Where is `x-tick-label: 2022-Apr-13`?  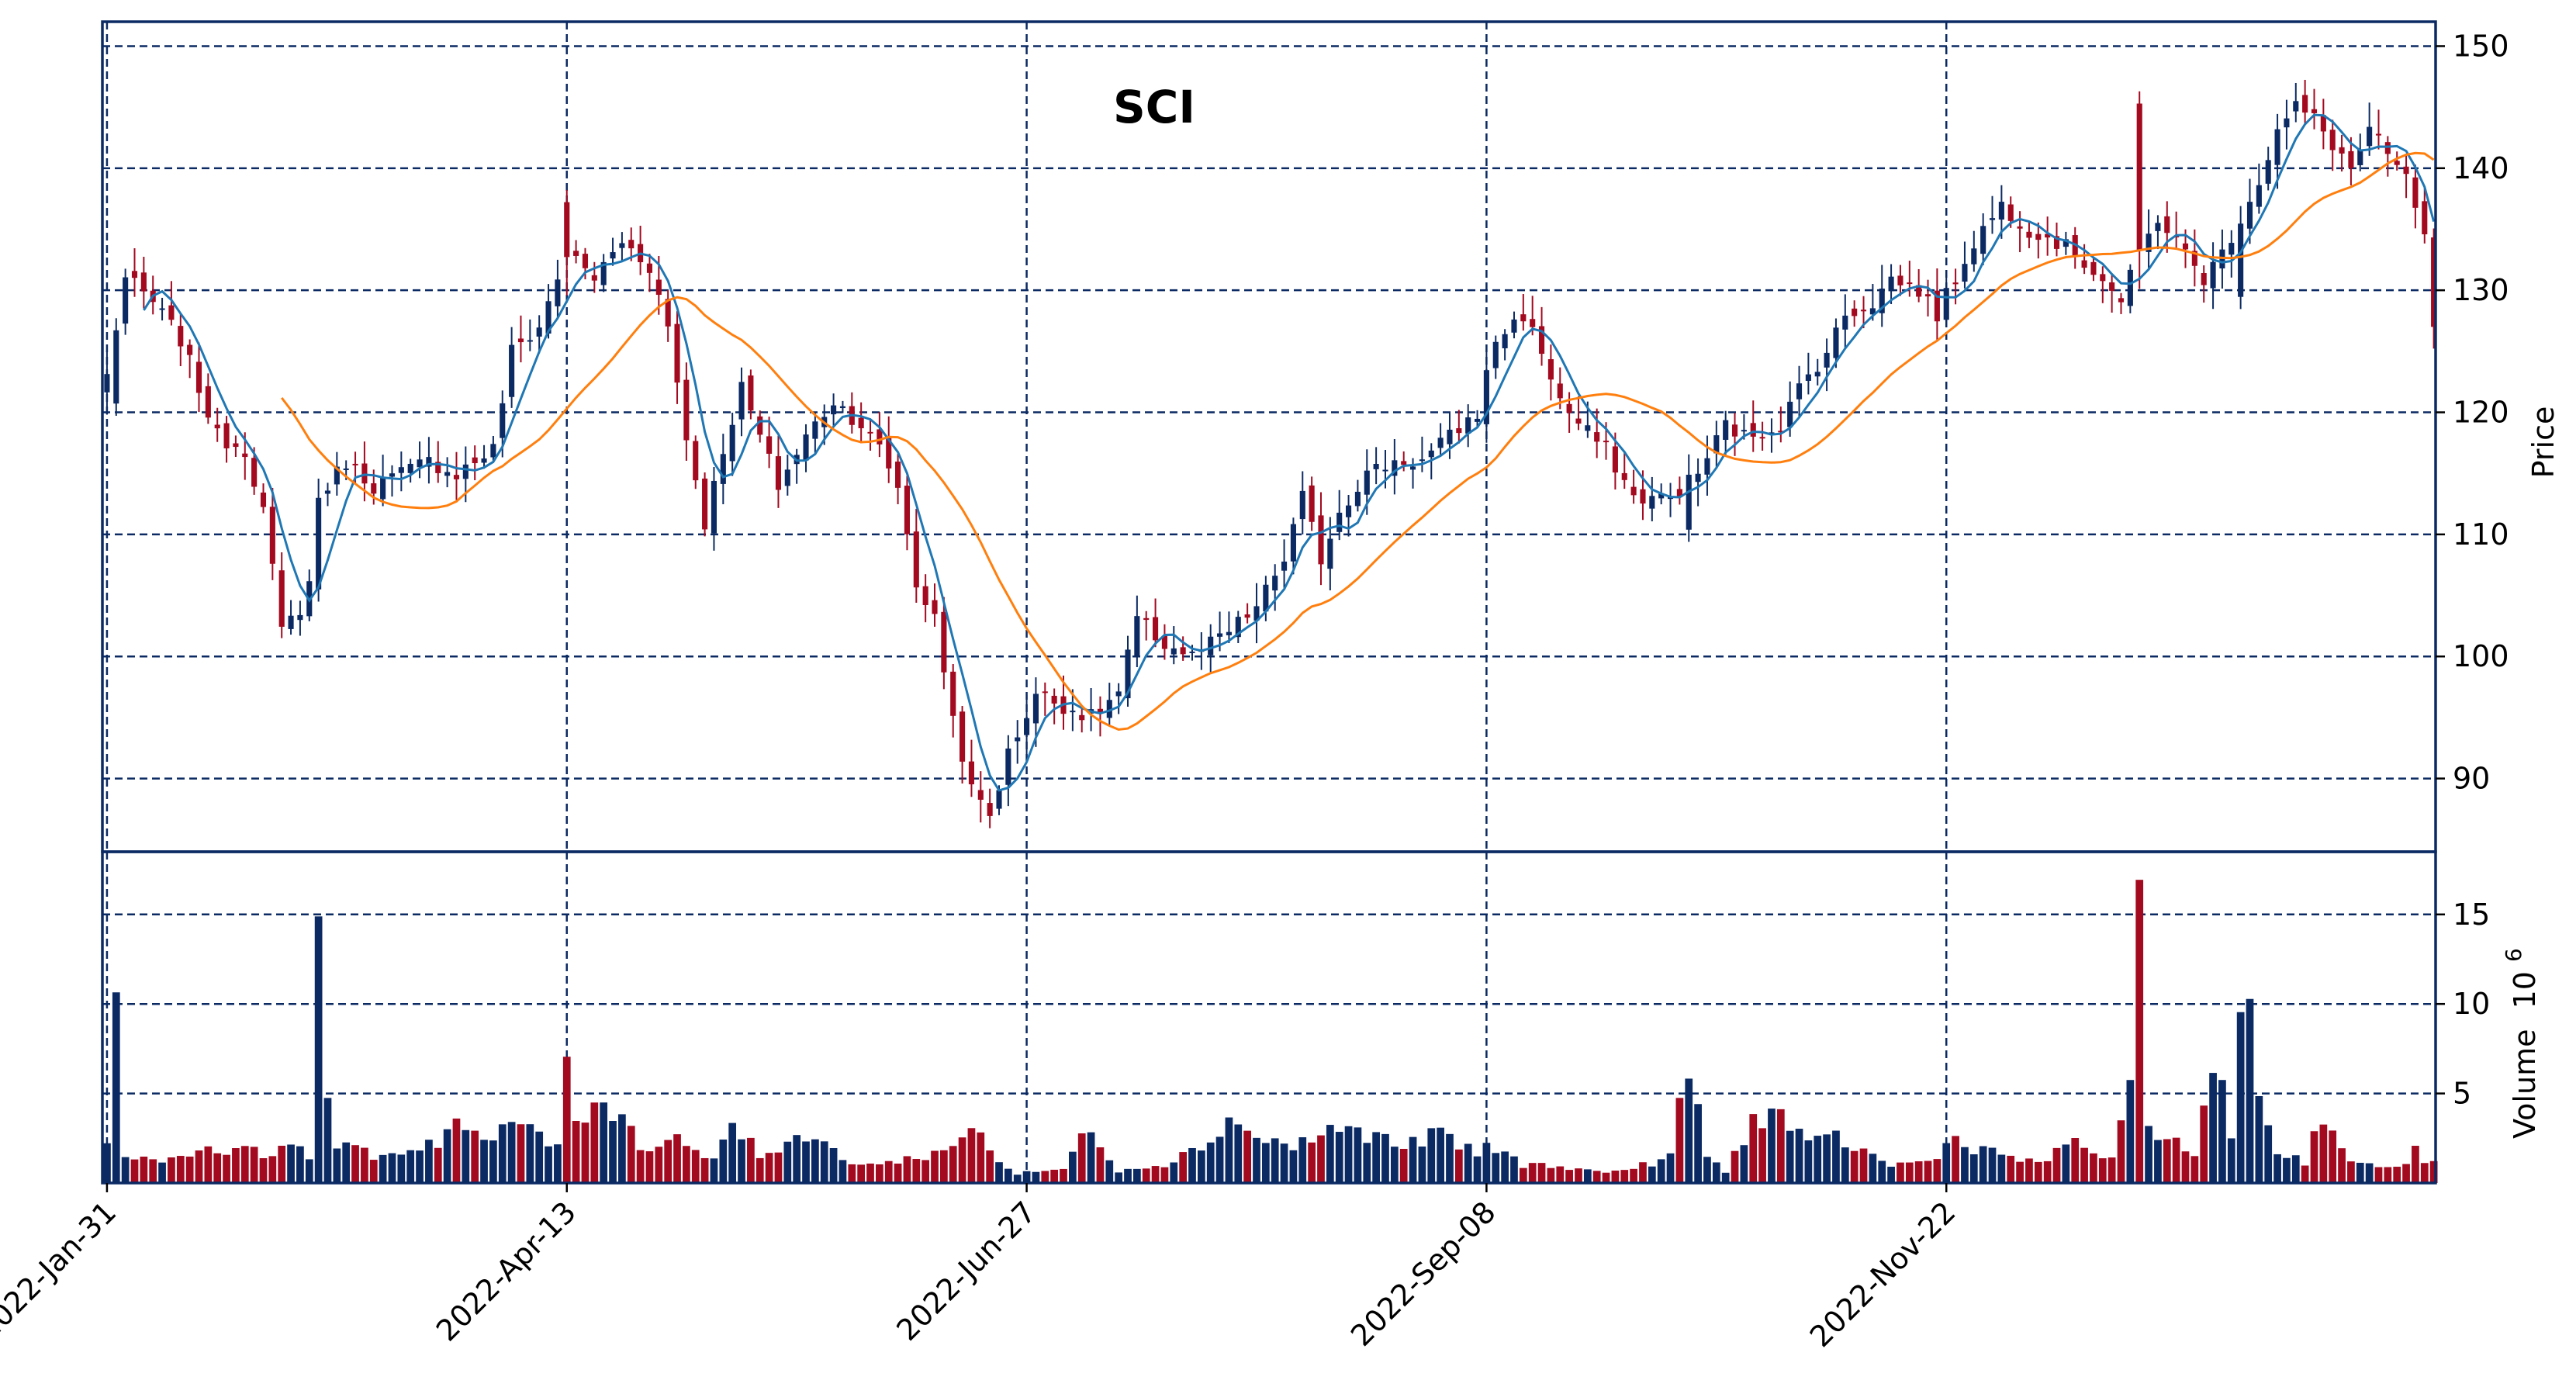
x-tick-label: 2022-Apr-13 is located at coordinates (506, 1271).